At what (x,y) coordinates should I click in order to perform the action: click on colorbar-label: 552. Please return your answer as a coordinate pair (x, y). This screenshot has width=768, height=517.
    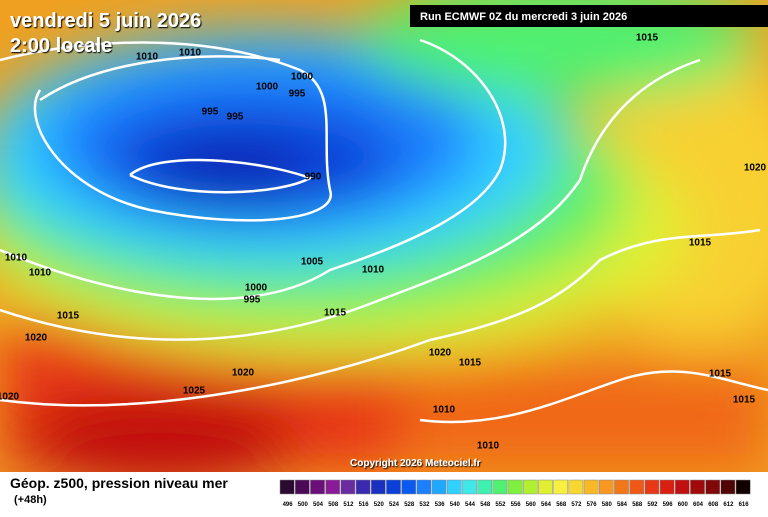
    Looking at the image, I should click on (500, 505).